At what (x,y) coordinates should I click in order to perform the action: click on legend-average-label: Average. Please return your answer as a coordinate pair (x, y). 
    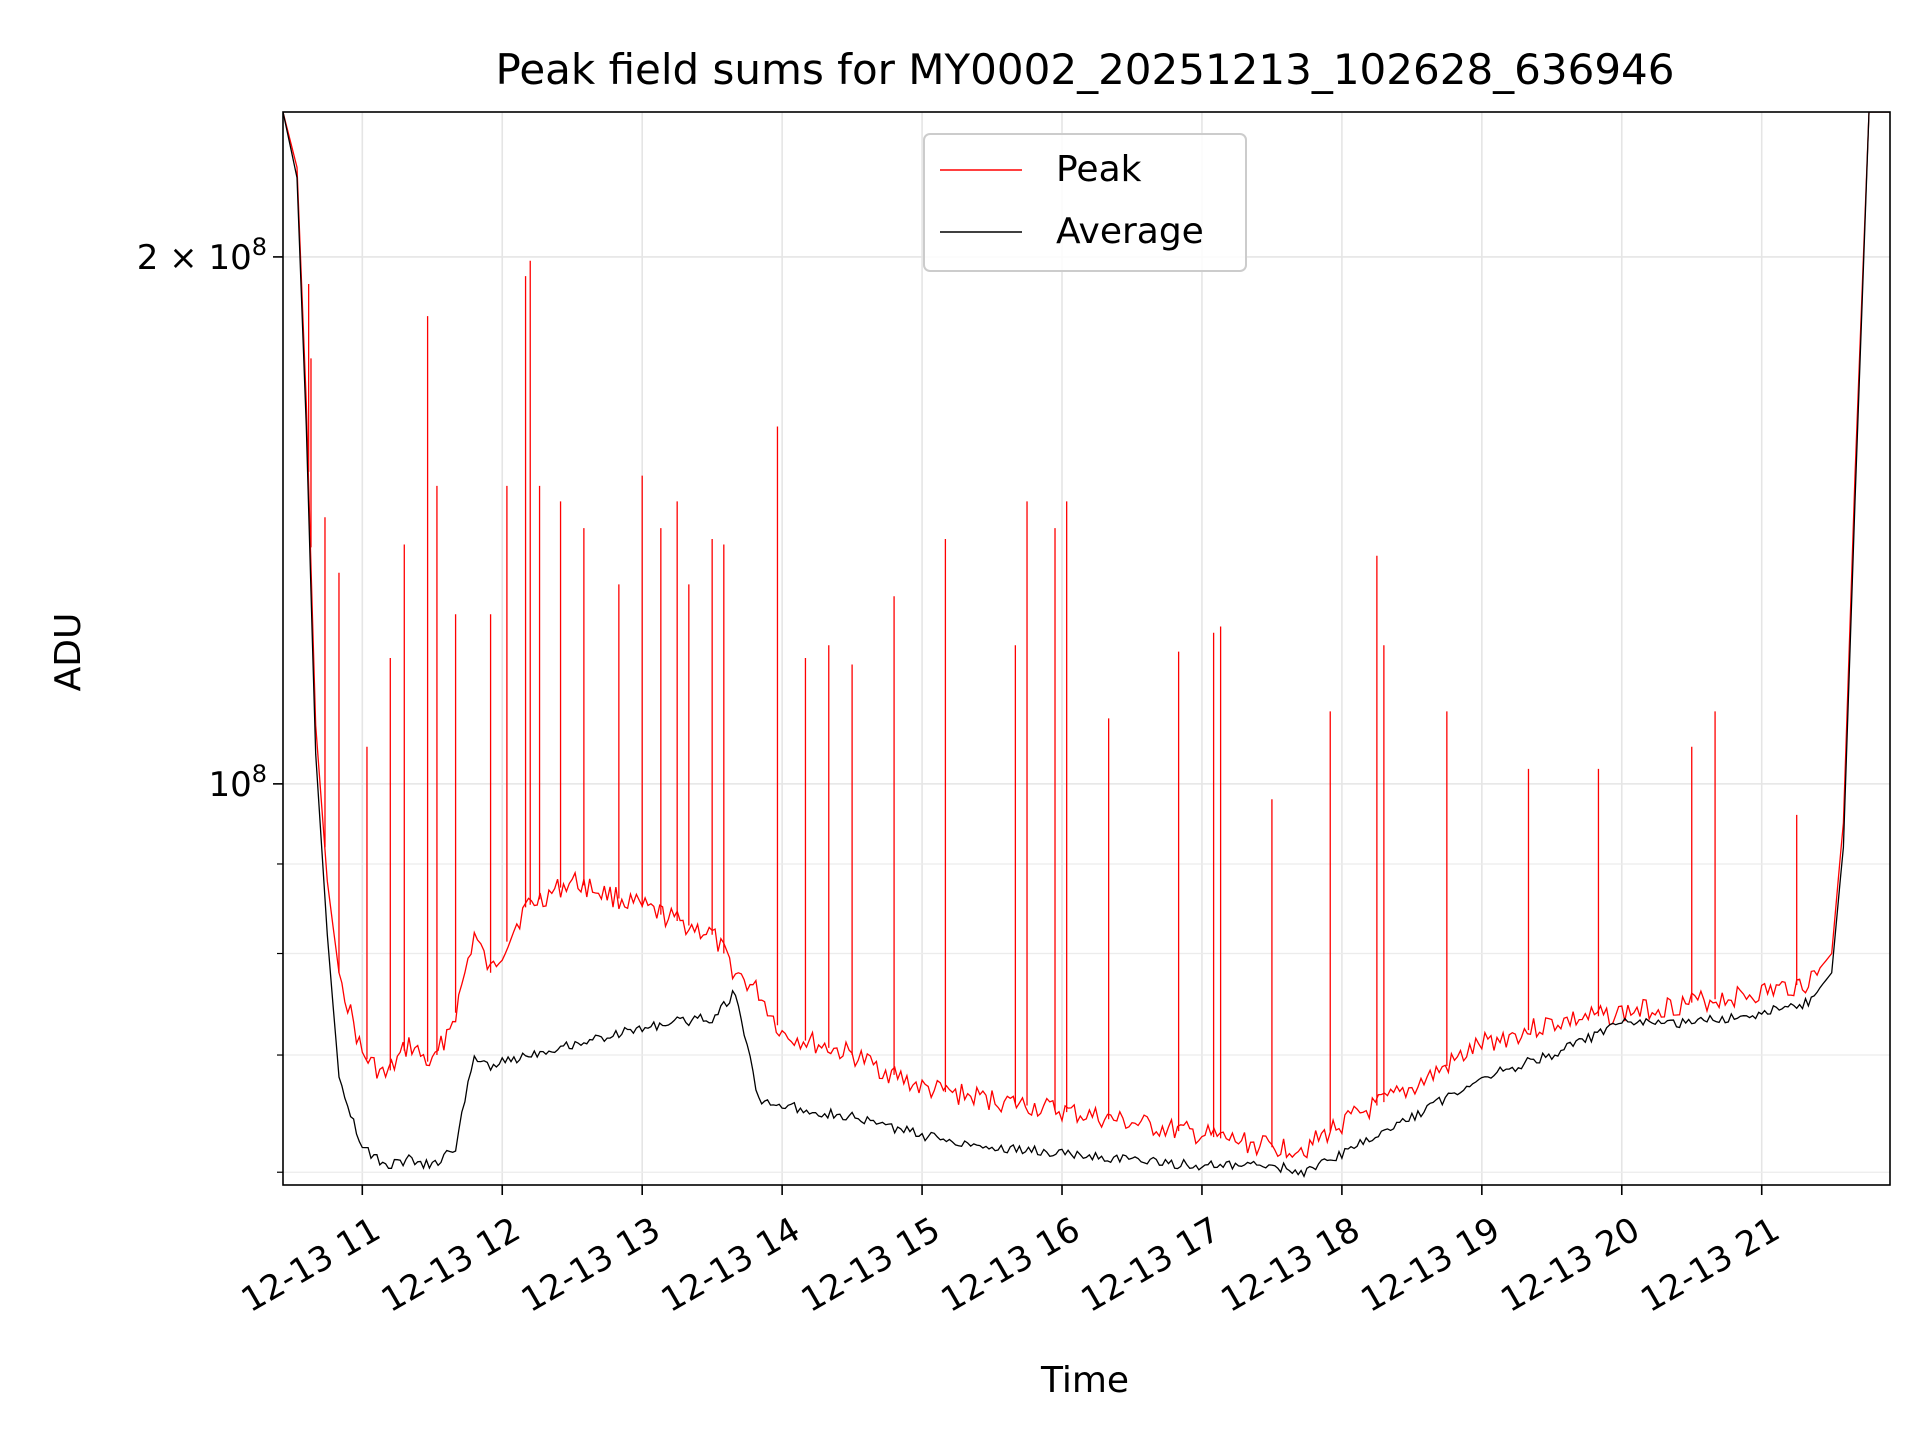
    Looking at the image, I should click on (1130, 231).